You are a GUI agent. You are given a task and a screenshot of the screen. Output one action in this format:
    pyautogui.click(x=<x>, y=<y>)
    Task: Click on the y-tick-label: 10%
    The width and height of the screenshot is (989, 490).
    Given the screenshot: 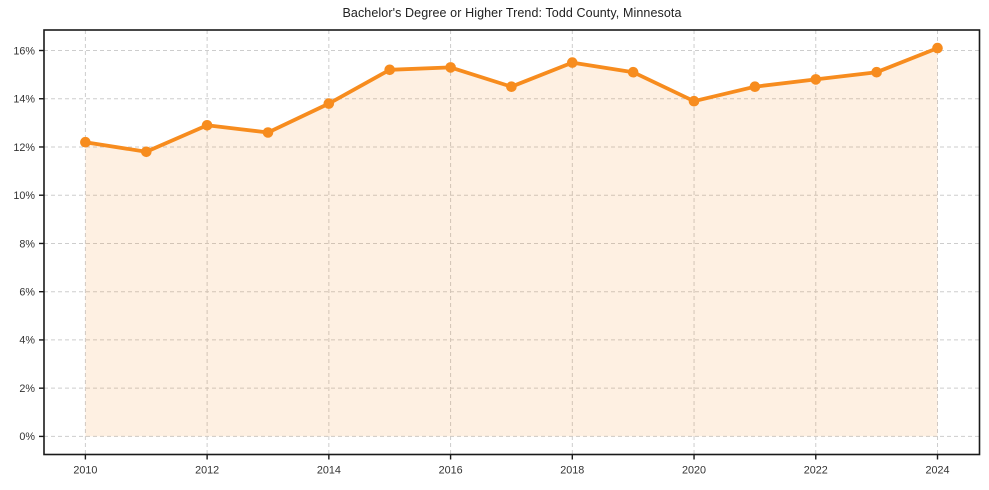 What is the action you would take?
    pyautogui.click(x=24, y=196)
    